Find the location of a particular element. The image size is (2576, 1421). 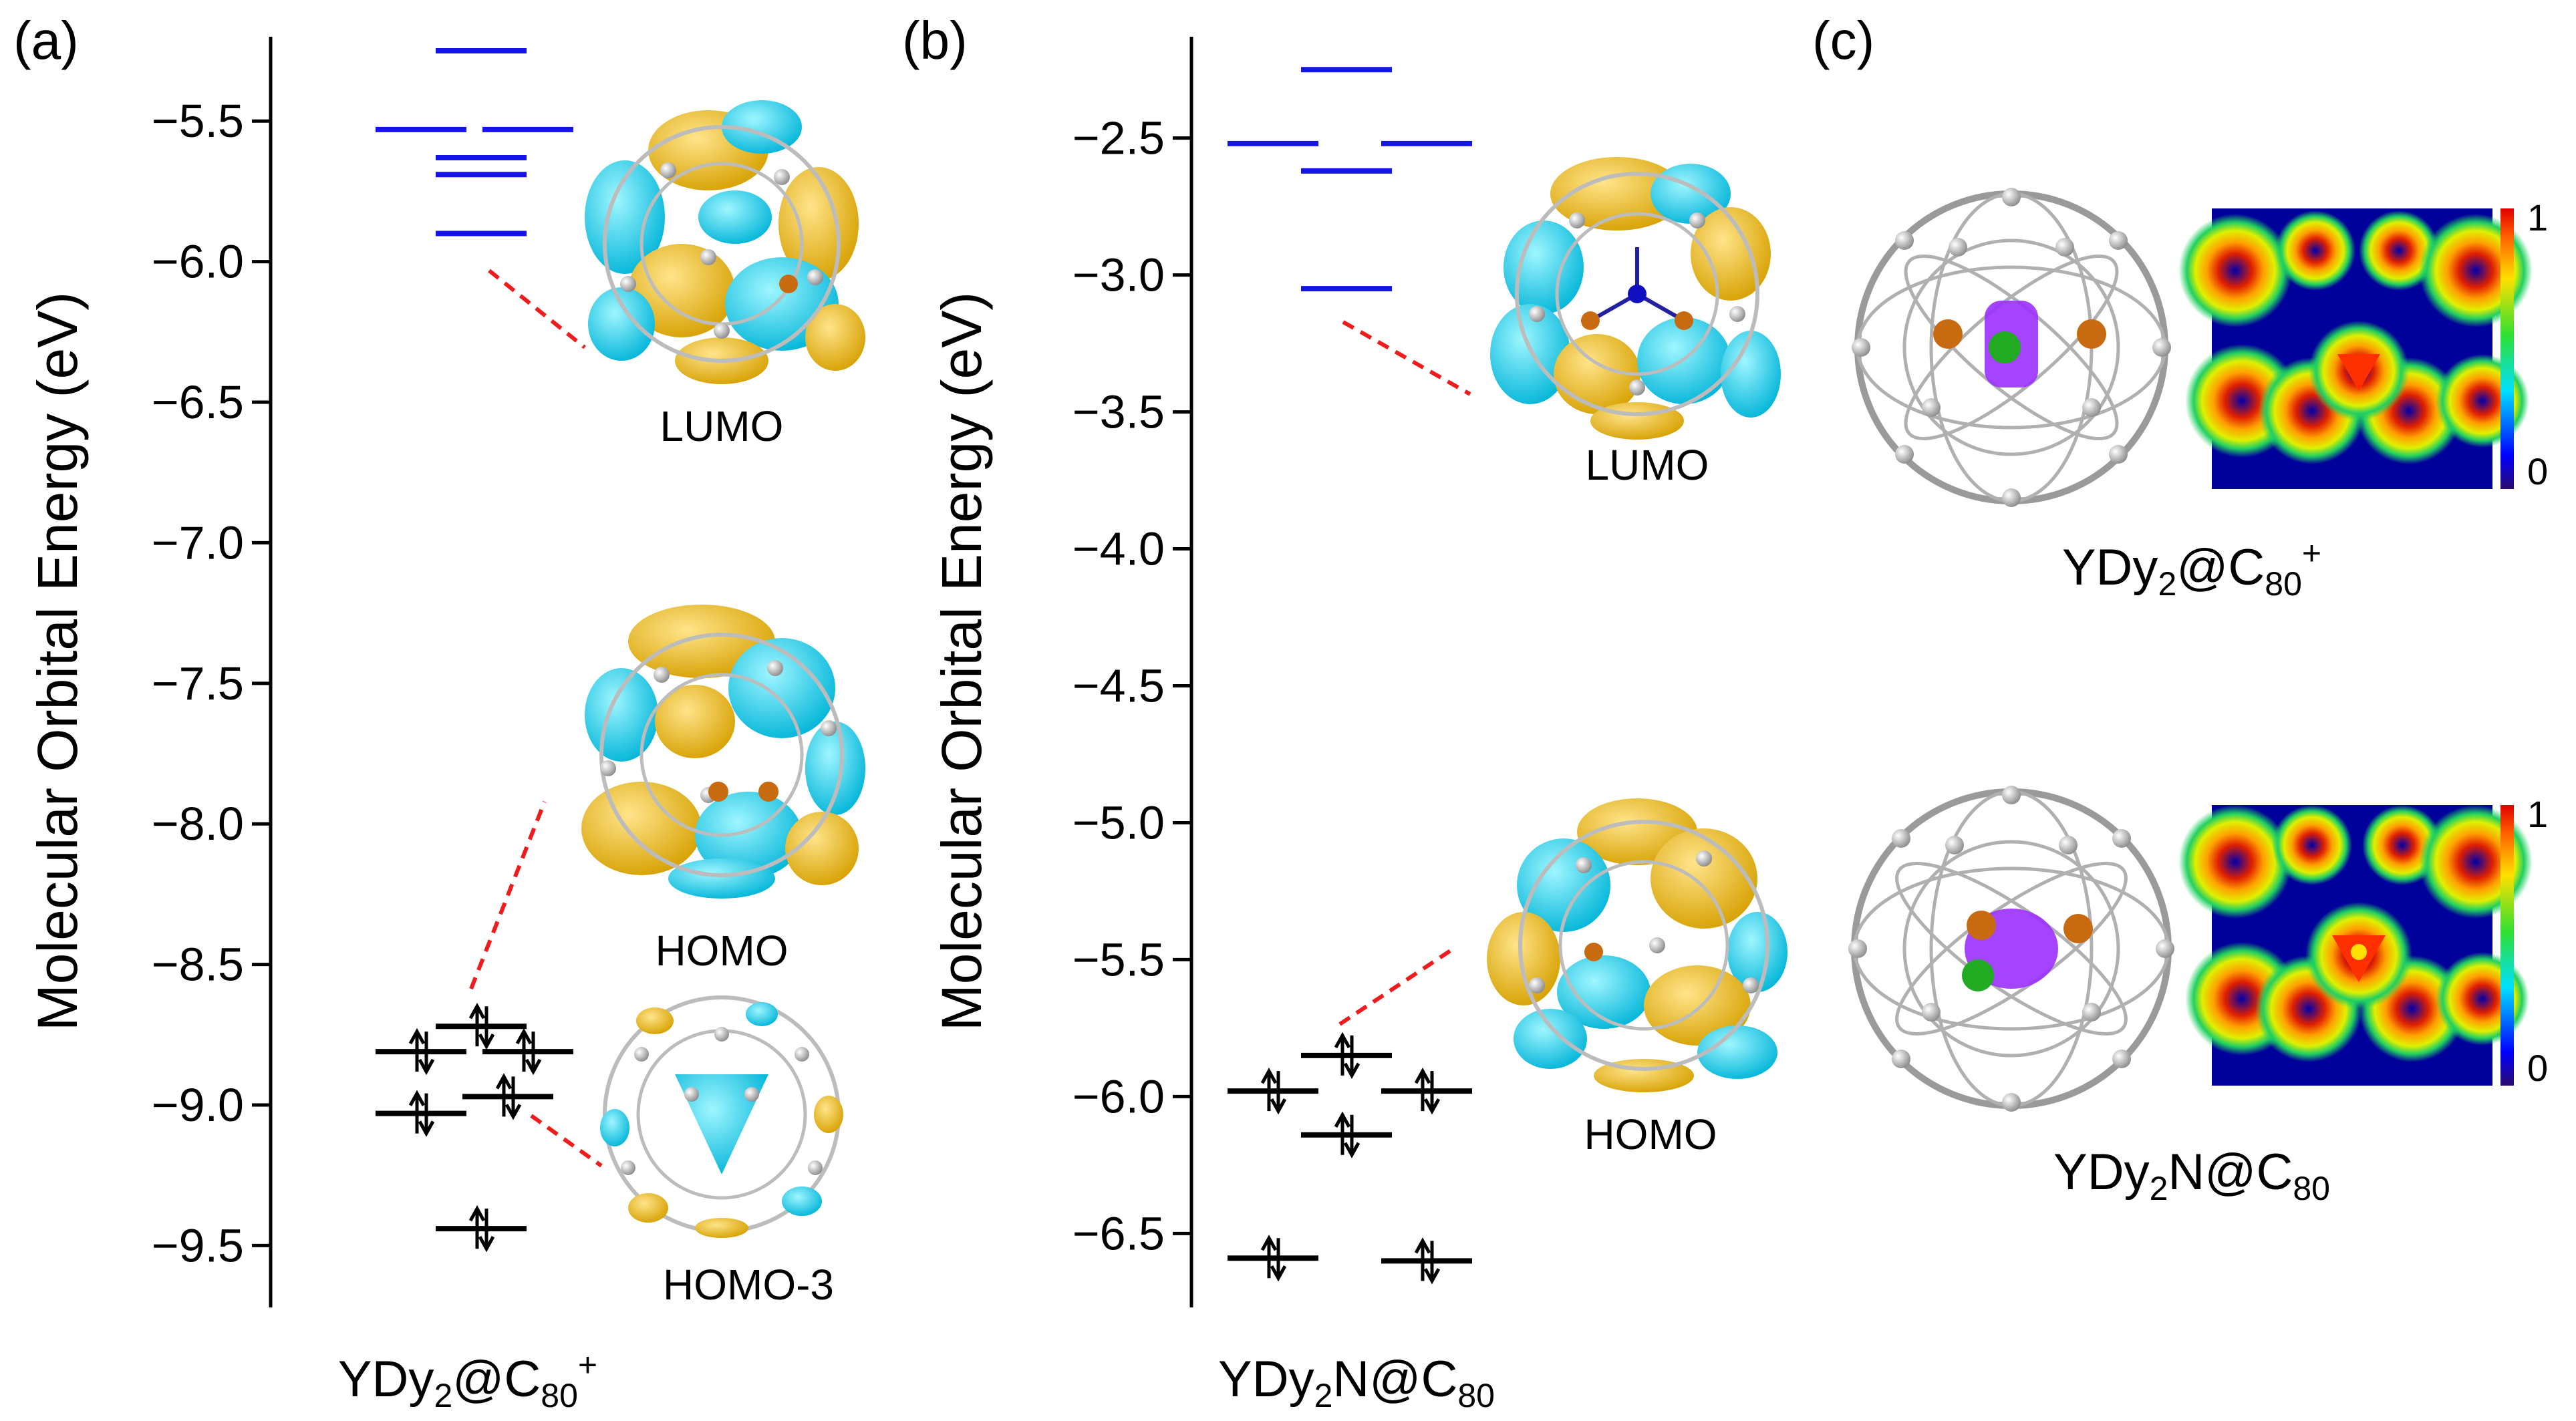

panel-label-c: (c) is located at coordinates (1843, 40).